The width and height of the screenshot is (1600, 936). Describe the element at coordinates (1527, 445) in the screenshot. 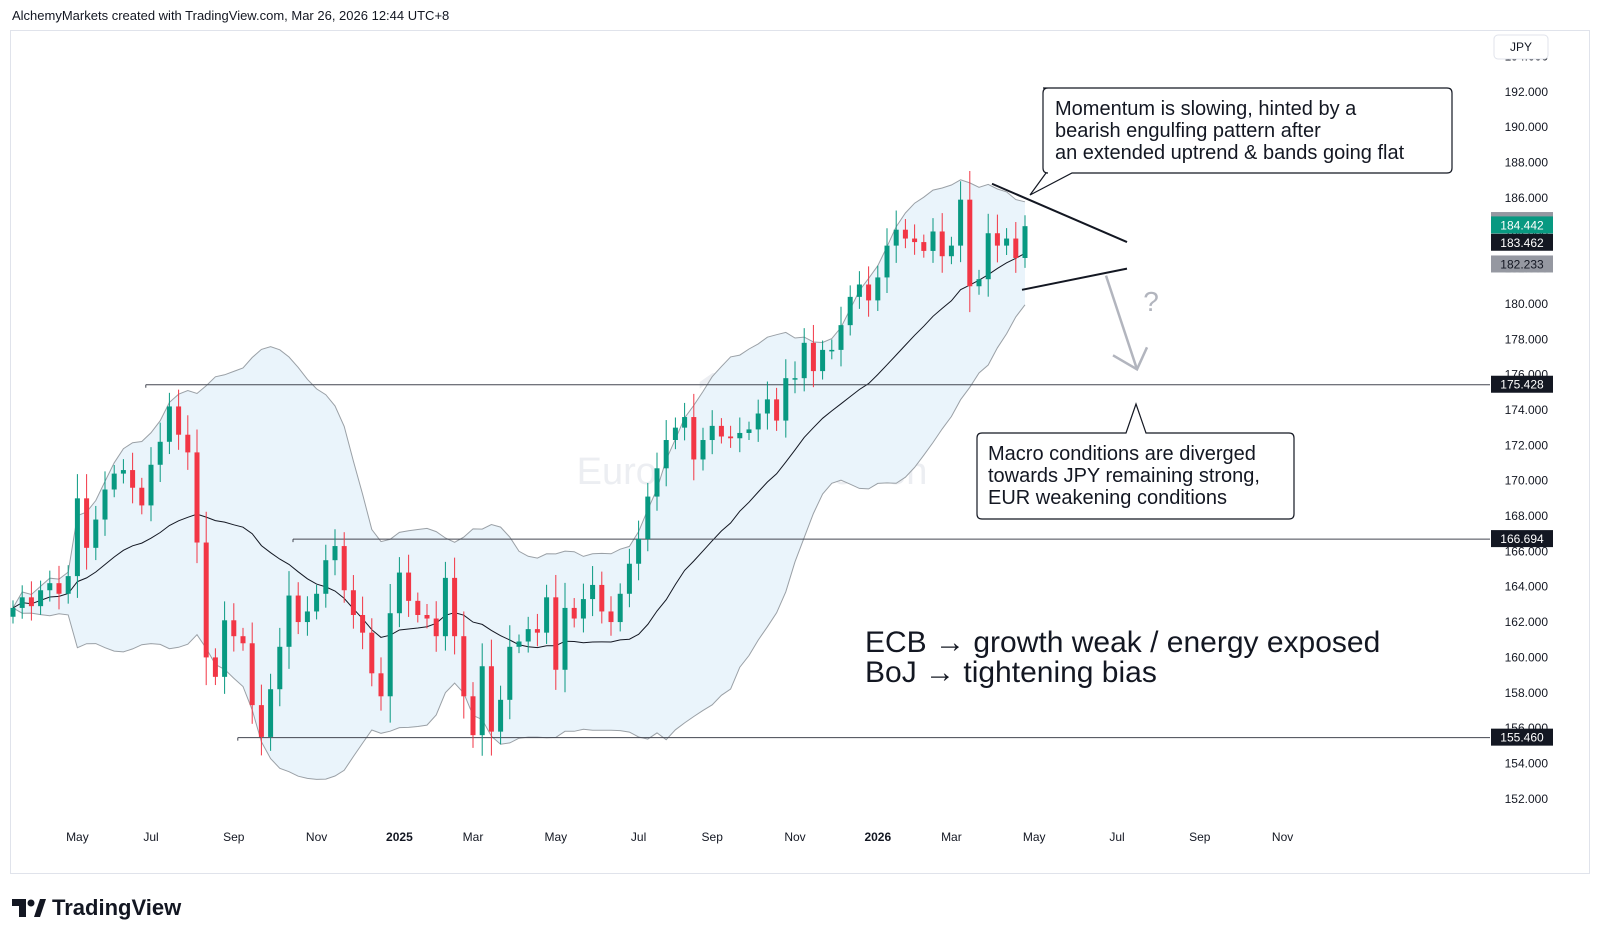

I see `y-tick-label: 172.000` at that location.